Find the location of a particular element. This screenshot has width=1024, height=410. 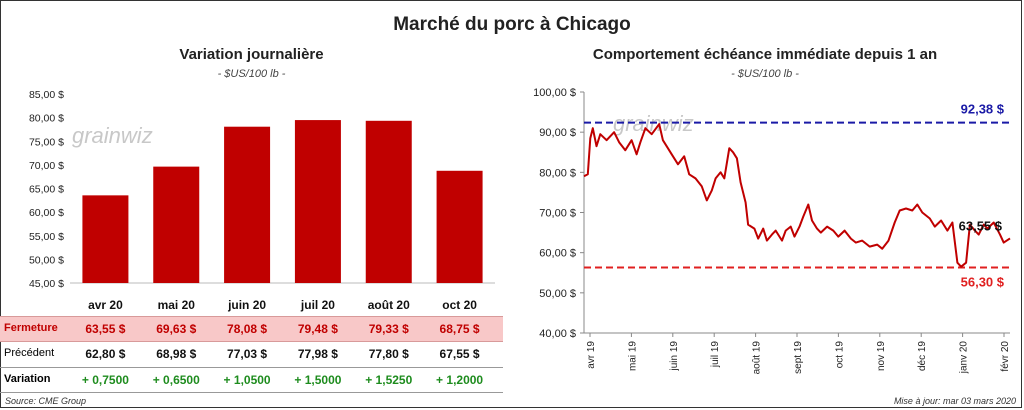

y-tick-label: 100,00 $ is located at coordinates (554, 93).